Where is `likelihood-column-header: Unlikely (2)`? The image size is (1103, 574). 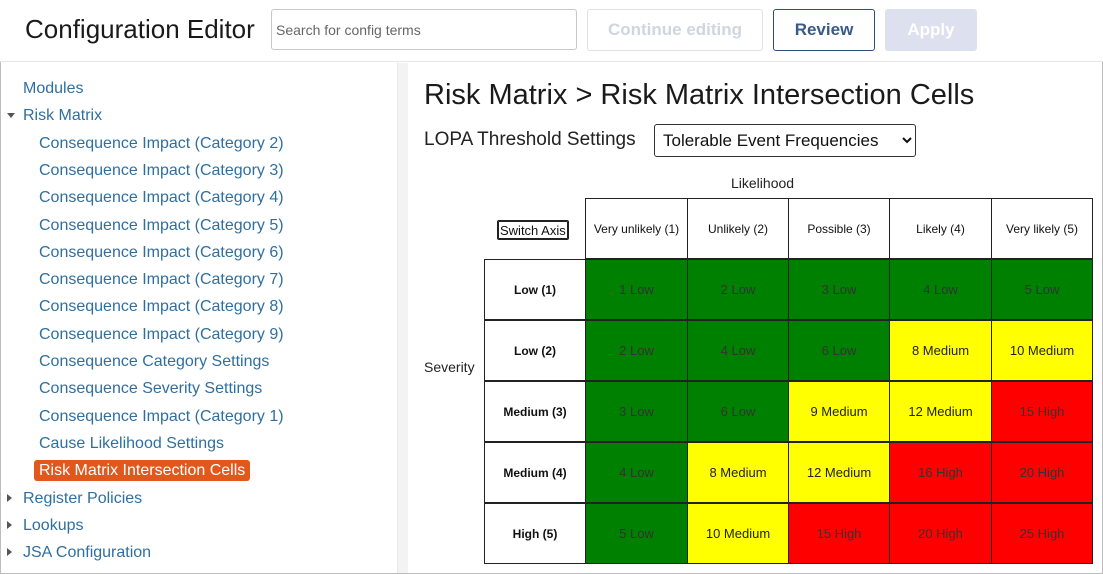
likelihood-column-header: Unlikely (2) is located at coordinates (738, 228).